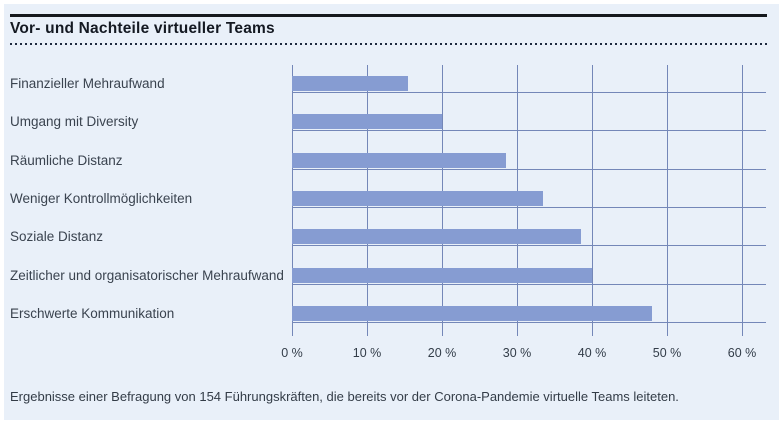  What do you see at coordinates (101, 198) in the screenshot?
I see `category-label: Weniger Kontrollmöglichkeiten` at bounding box center [101, 198].